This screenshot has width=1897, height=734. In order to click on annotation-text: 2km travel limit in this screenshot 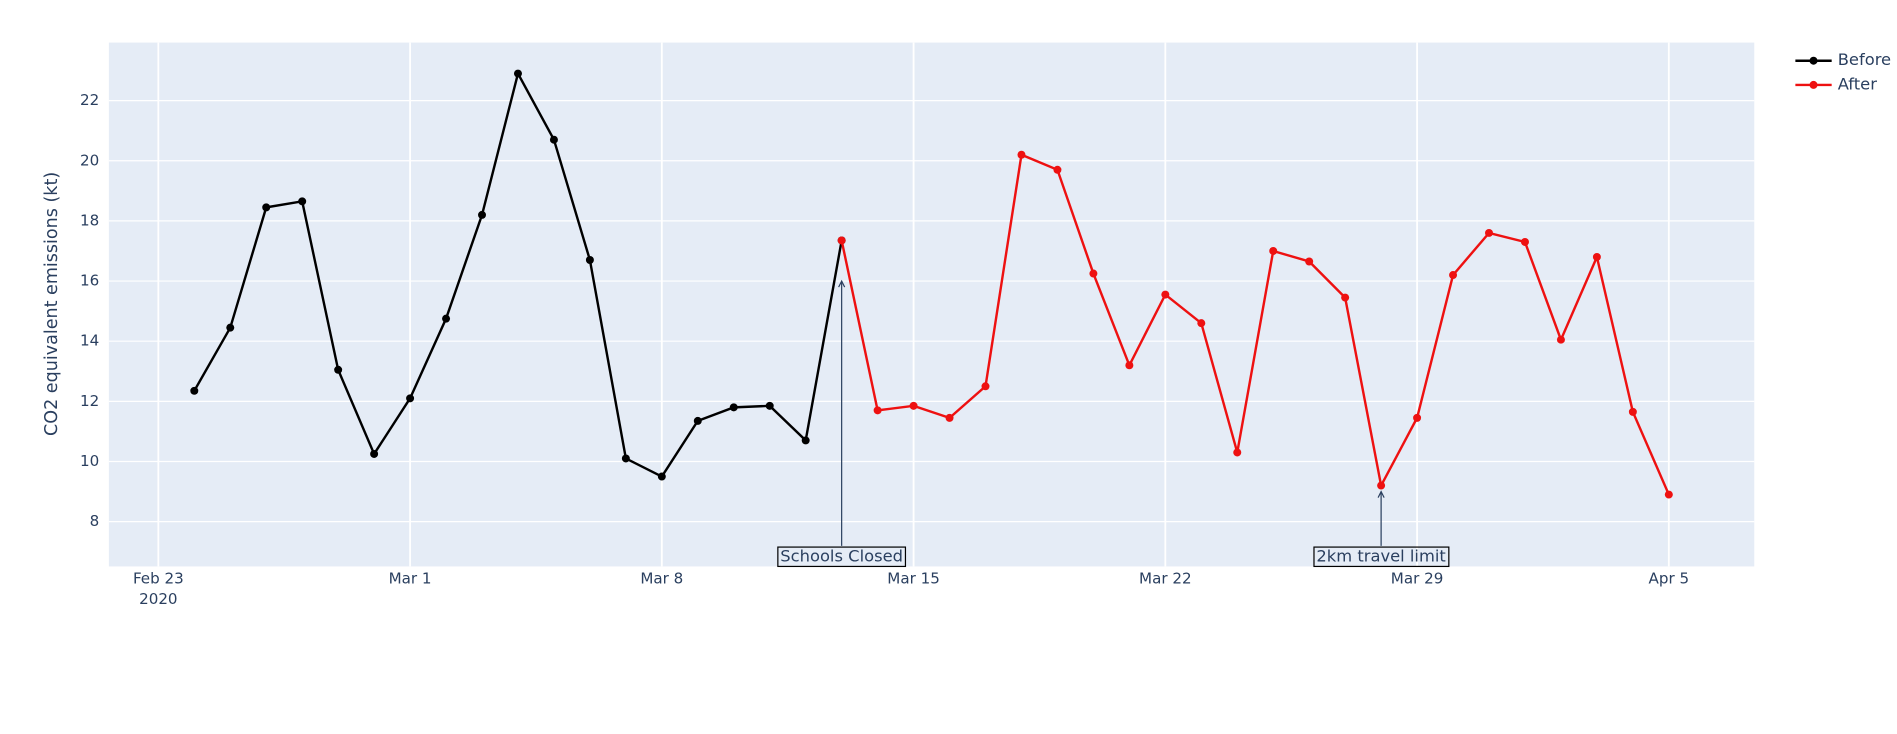, I will do `click(1381, 555)`.